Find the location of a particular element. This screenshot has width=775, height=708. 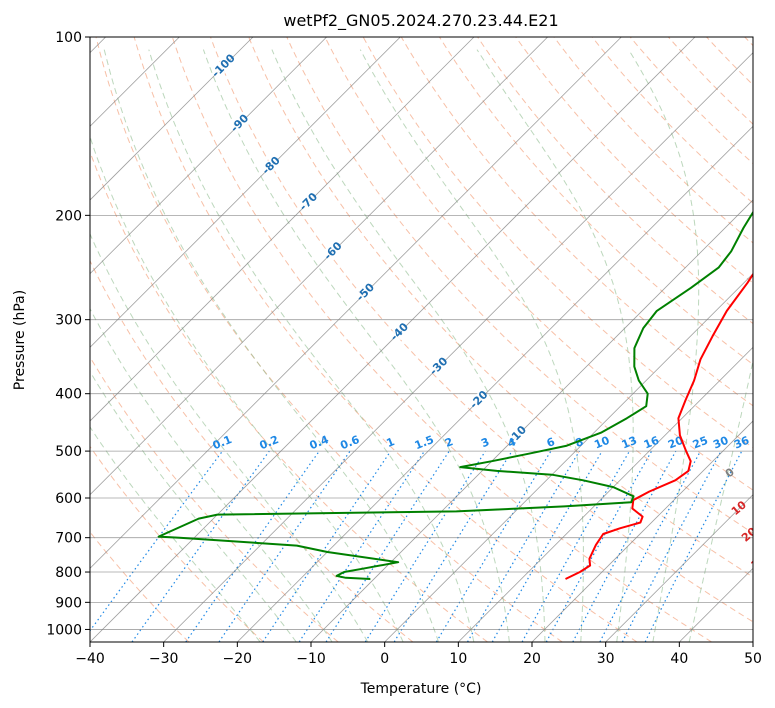

y-axis-label: Pressure (hPa) is located at coordinates (20, 340).